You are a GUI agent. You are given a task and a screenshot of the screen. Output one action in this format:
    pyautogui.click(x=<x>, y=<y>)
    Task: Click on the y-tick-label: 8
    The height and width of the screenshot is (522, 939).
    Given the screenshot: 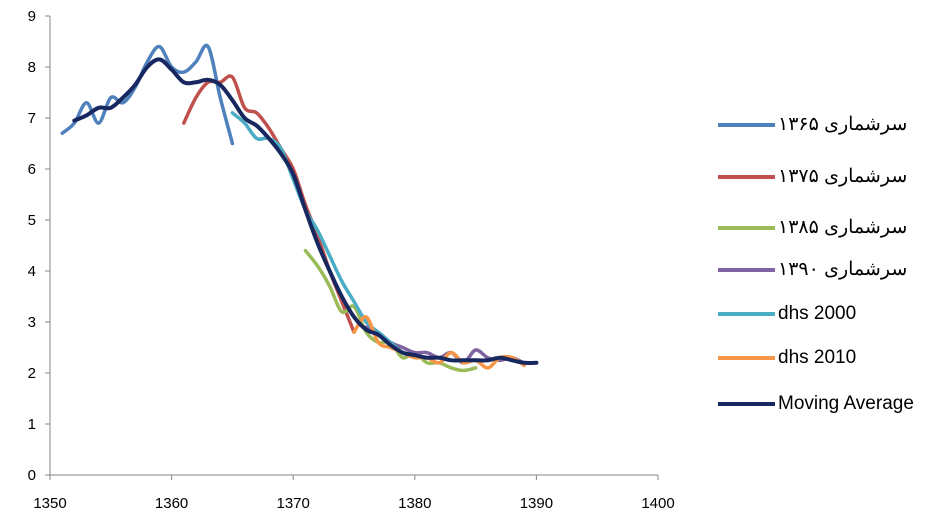 What is the action you would take?
    pyautogui.click(x=32, y=67)
    